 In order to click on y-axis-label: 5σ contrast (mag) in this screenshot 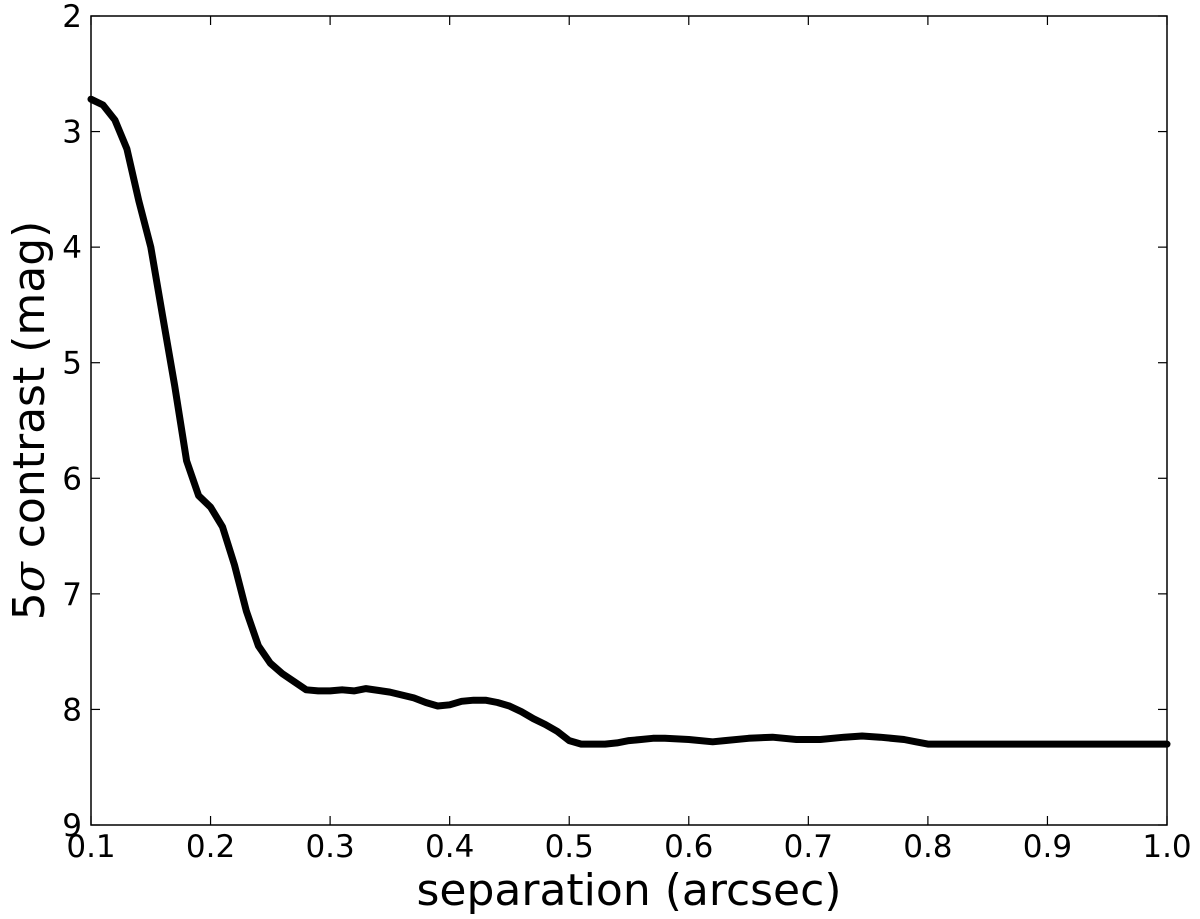, I will do `click(29, 421)`.